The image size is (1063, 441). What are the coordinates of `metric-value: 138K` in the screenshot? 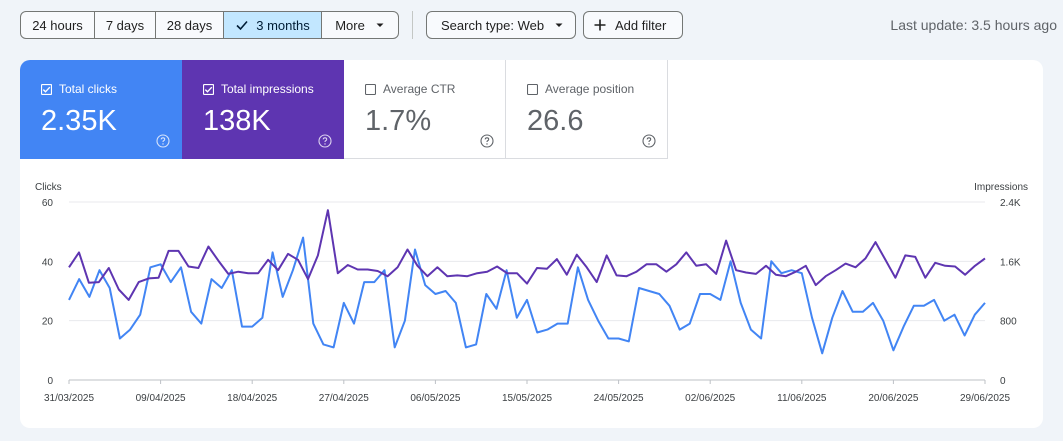 It's located at (237, 121).